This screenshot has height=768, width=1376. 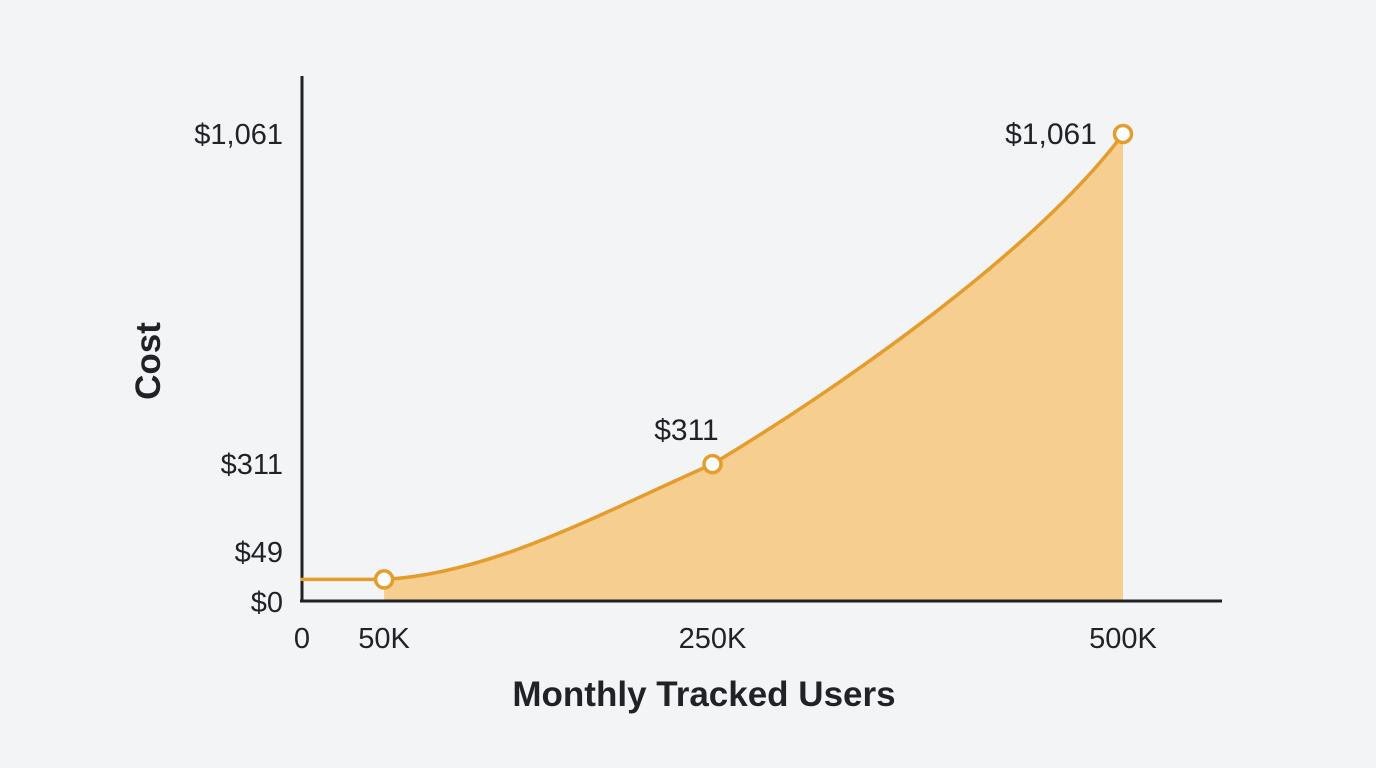 I want to click on data-label: $311, so click(x=686, y=430).